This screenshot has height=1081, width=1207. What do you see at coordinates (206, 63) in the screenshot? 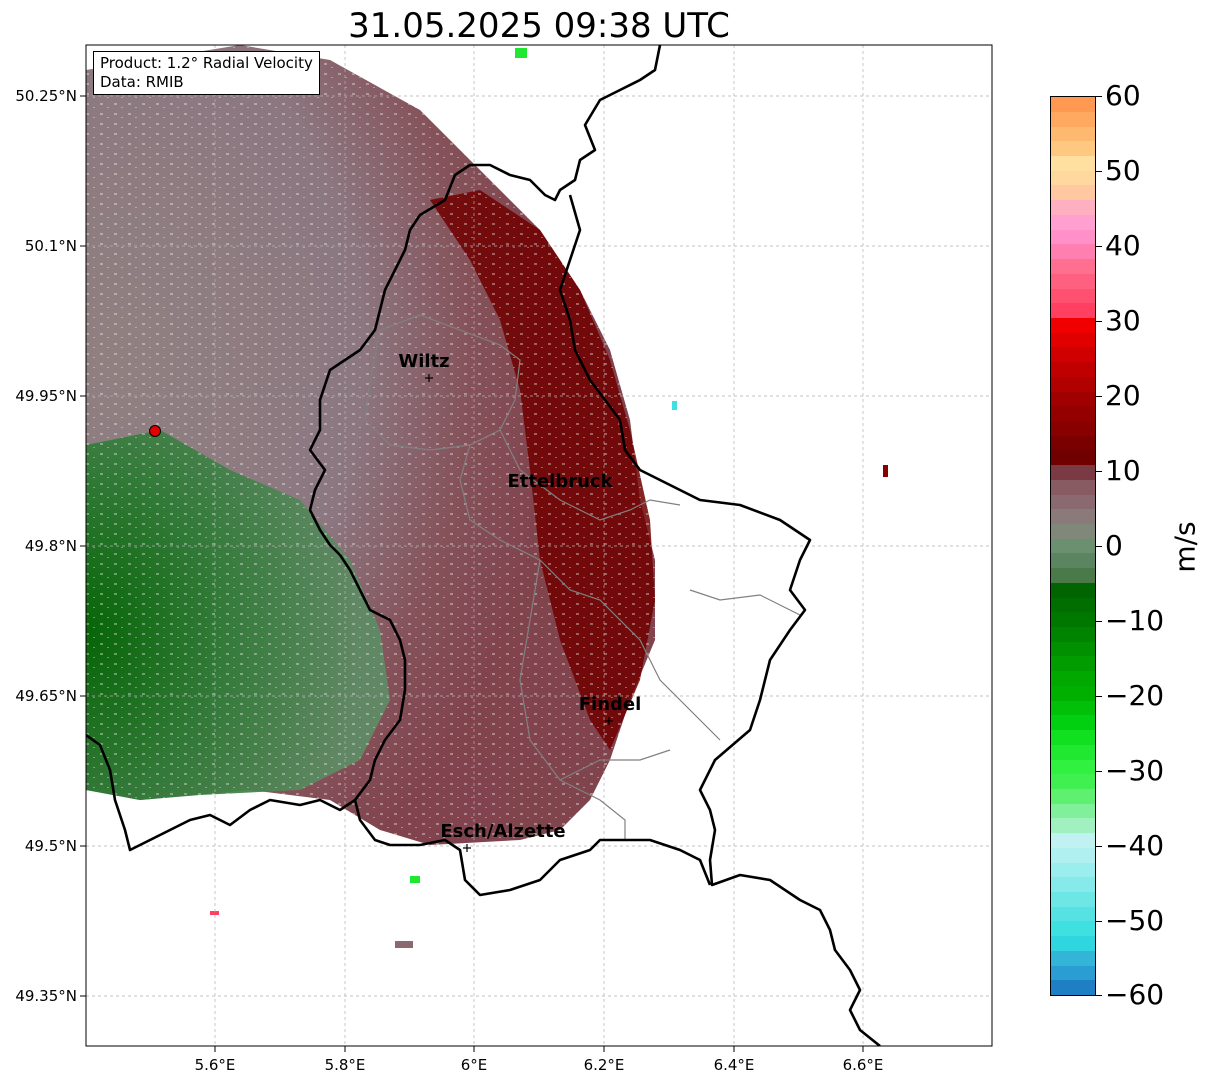
I see `product-label: Product: 1.2° Radial Velocity` at bounding box center [206, 63].